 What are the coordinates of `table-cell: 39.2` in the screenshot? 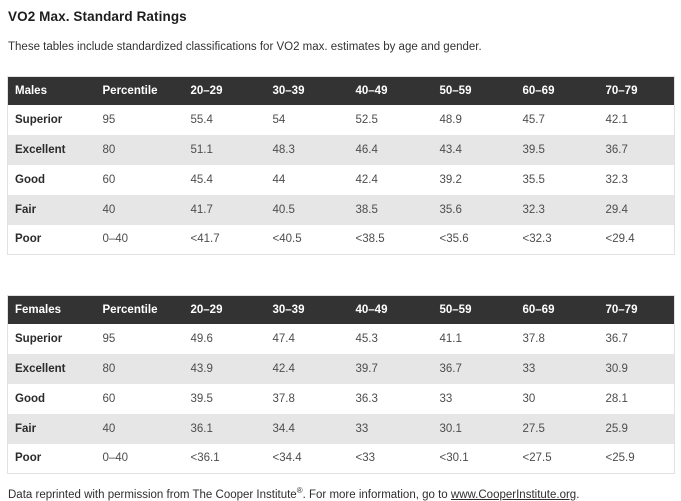 It's located at (450, 179).